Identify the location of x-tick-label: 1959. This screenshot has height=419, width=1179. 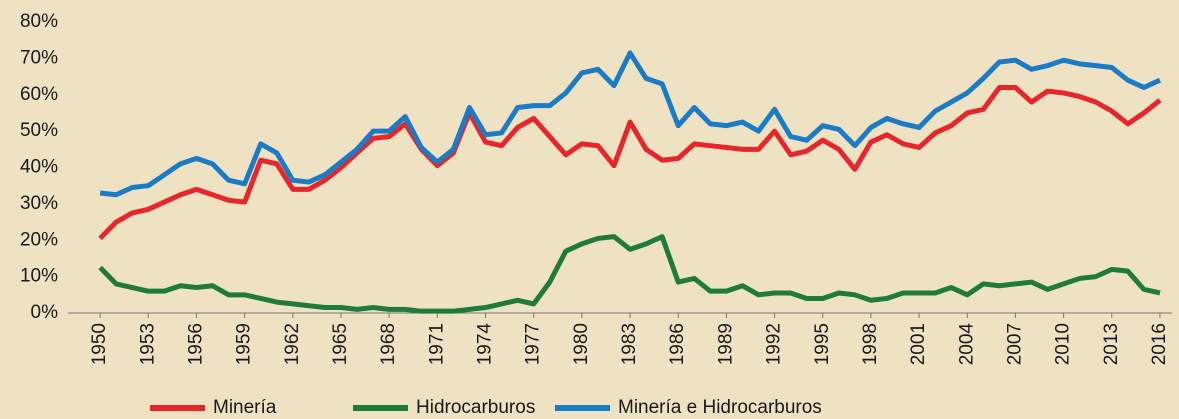
(244, 344).